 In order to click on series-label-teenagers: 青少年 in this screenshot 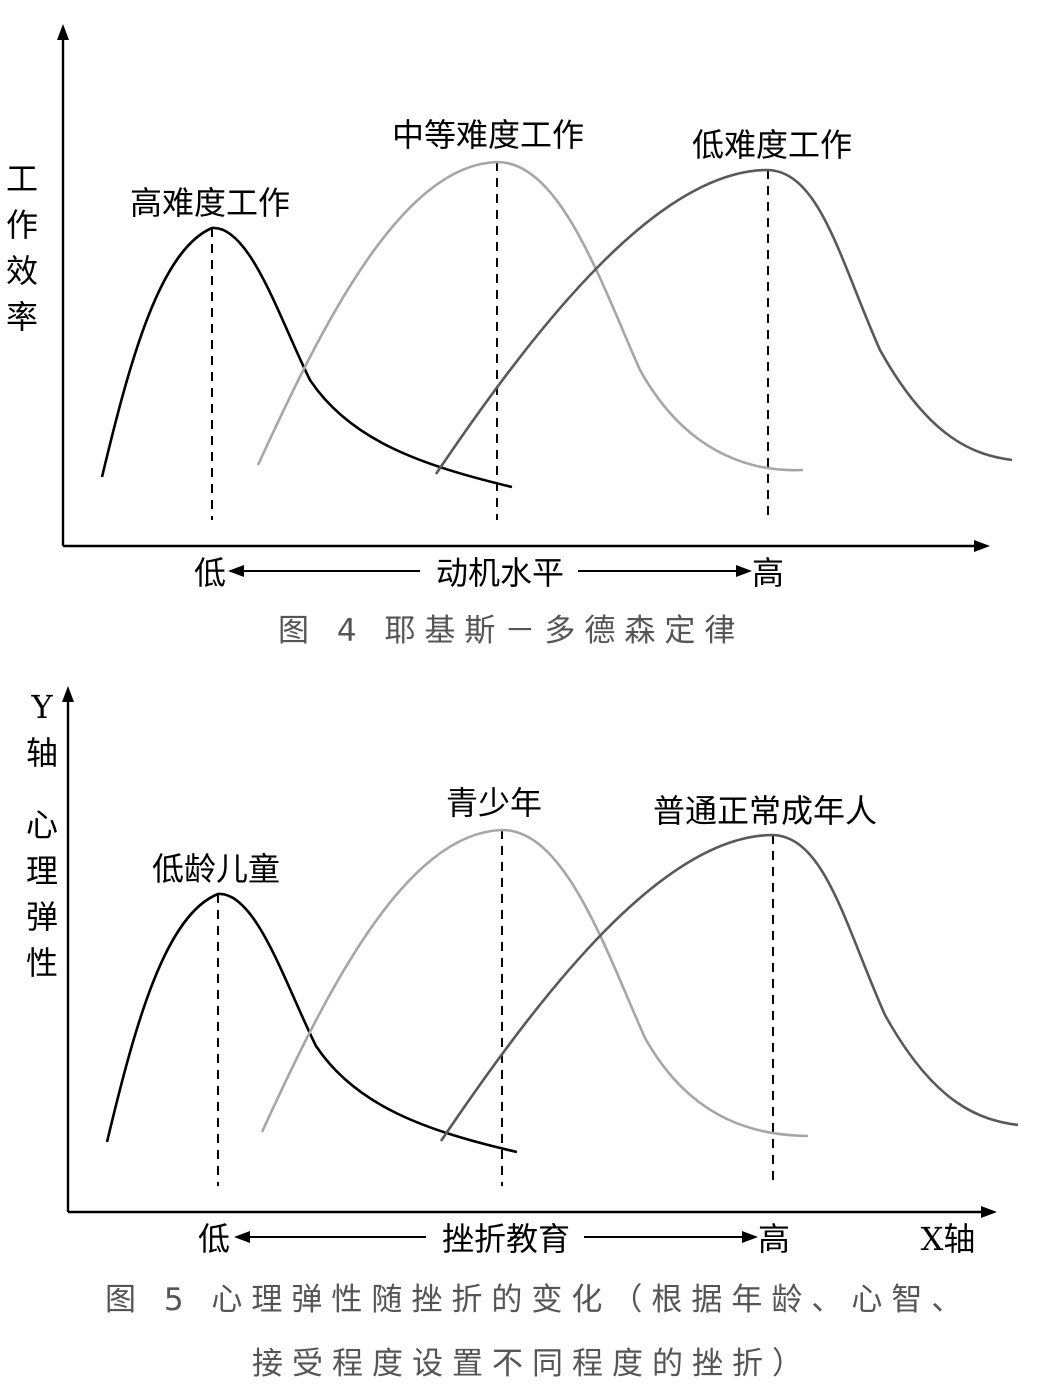, I will do `click(494, 803)`.